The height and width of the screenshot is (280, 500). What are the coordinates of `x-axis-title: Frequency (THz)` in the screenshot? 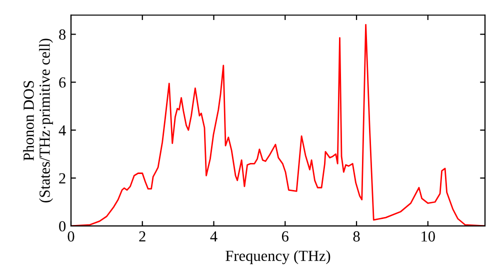 It's located at (278, 257).